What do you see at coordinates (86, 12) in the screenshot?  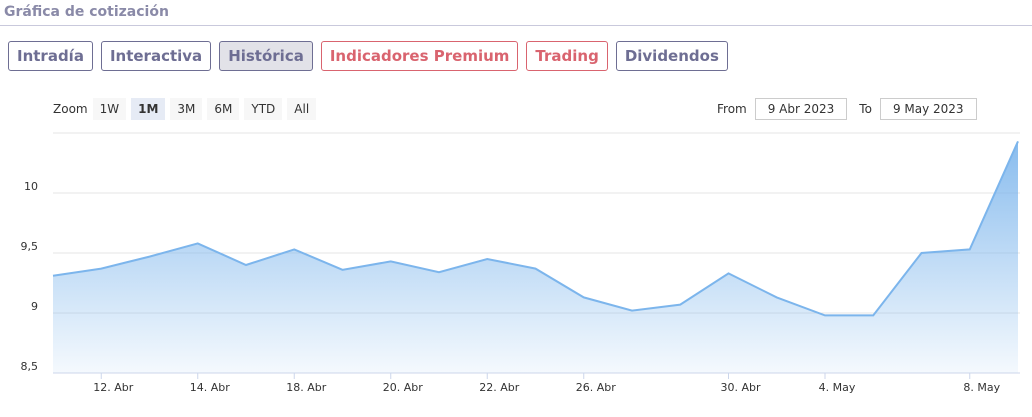 I see `section-title: Gráfica de cotización` at bounding box center [86, 12].